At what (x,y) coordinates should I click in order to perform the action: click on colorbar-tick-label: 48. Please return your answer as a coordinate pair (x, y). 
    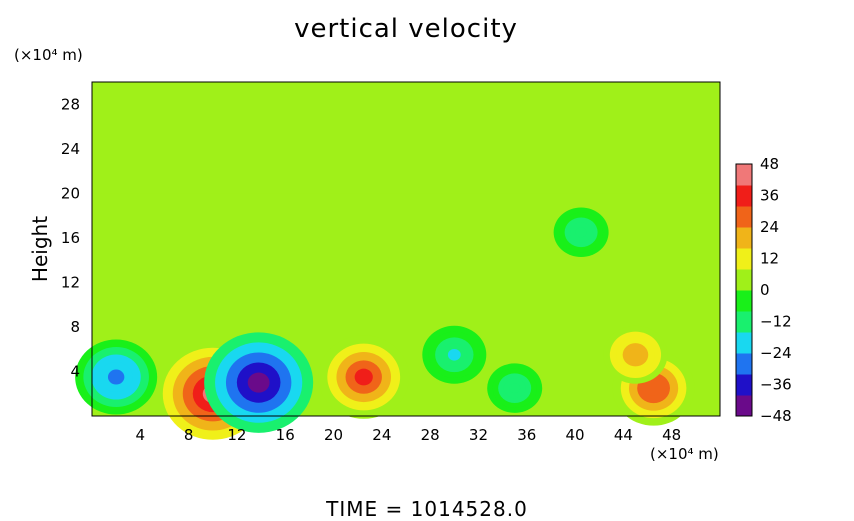
    Looking at the image, I should click on (769, 164).